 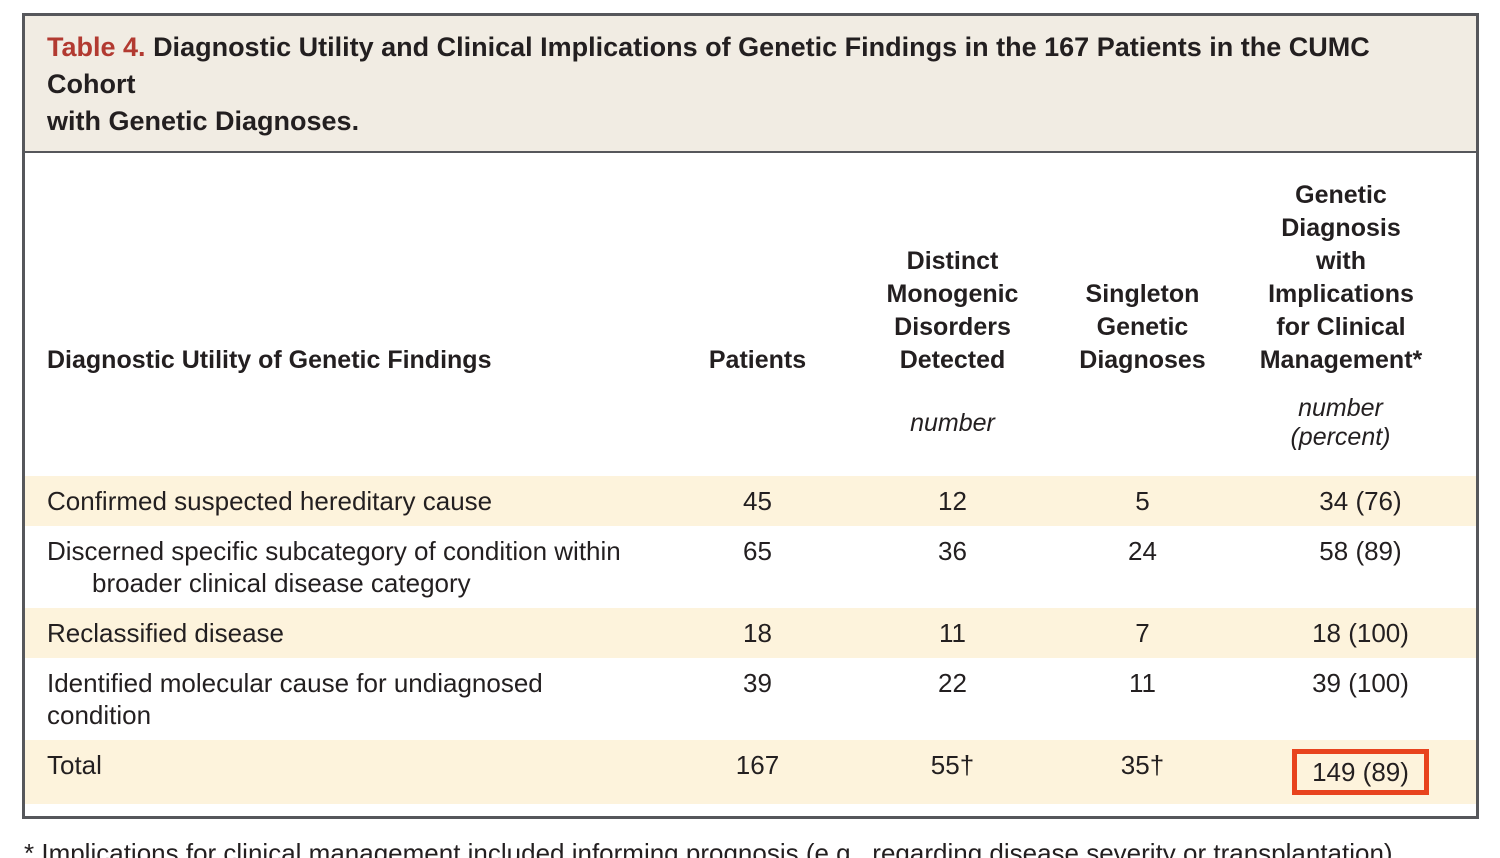 I want to click on cell-singleton: 5, so click(x=1142, y=501).